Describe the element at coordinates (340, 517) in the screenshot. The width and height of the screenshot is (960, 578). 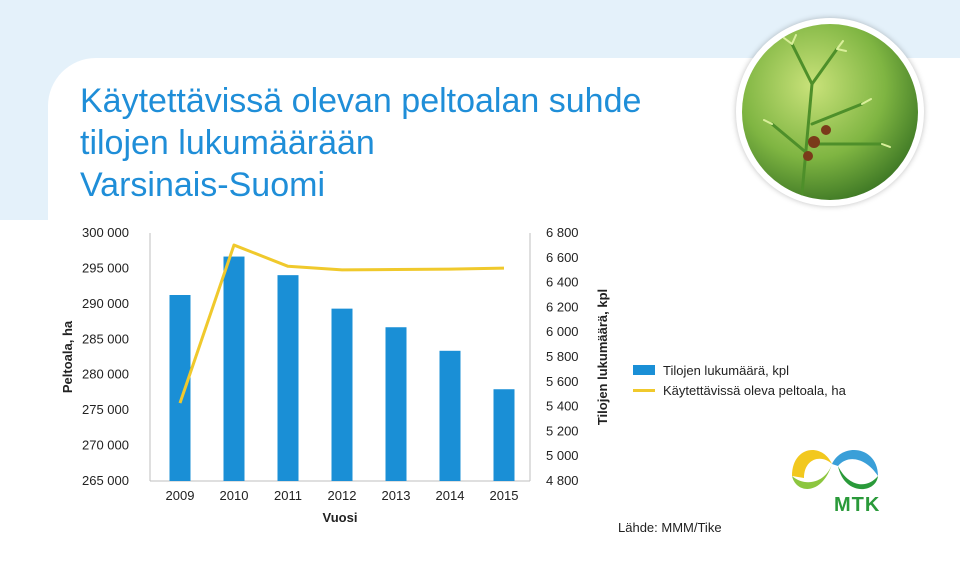
I see `x-axis-label: Vuosi` at that location.